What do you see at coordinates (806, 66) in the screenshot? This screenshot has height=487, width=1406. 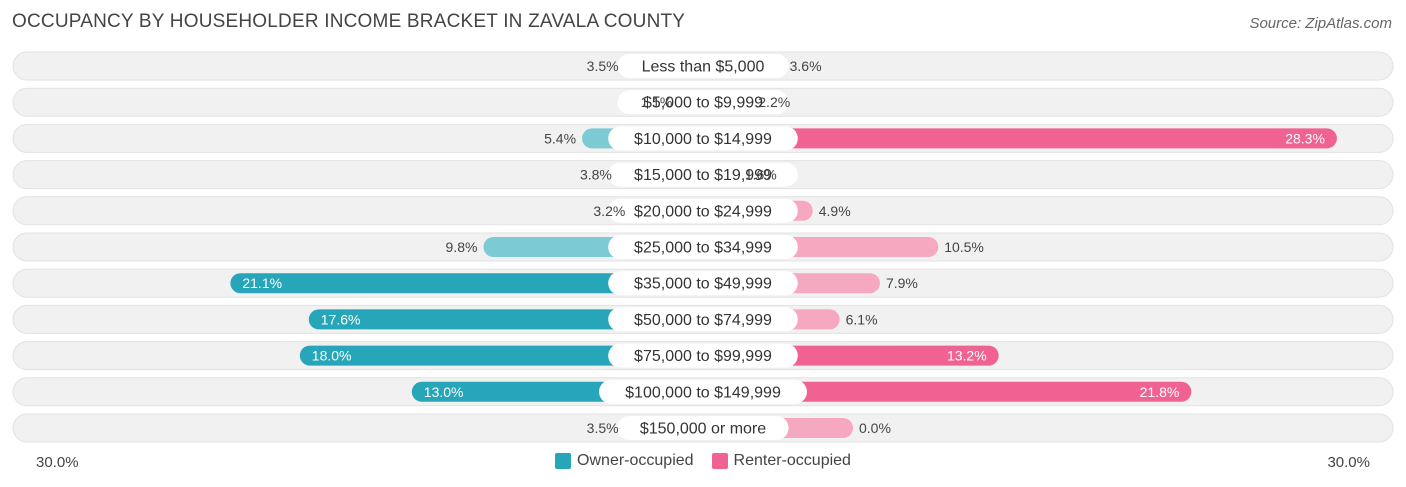 I see `renter-value-label: 3.6%` at bounding box center [806, 66].